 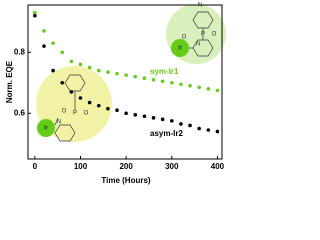 I want to click on x-tick-label: 200, so click(x=126, y=166).